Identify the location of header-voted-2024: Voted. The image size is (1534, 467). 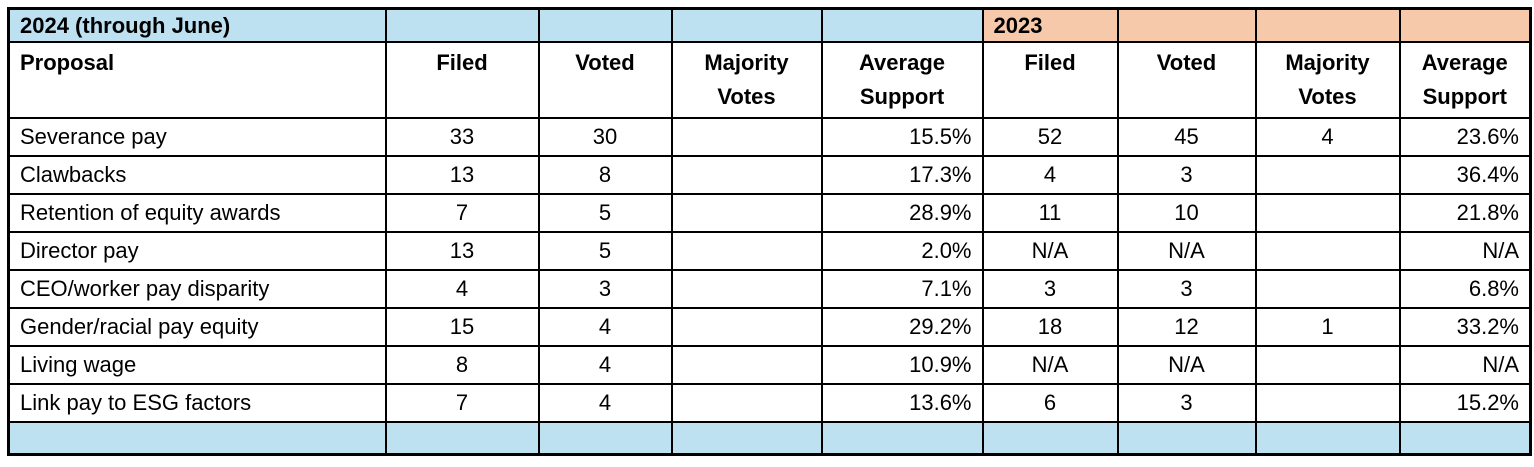
(605, 80).